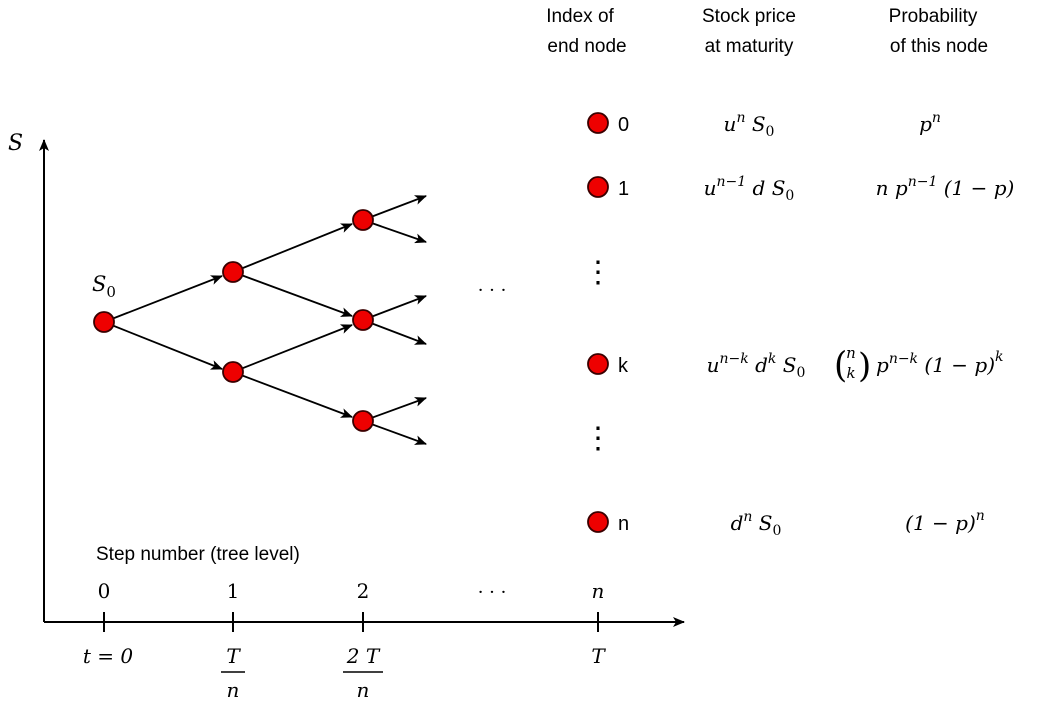 Image resolution: width=1049 pixels, height=706 pixels. Describe the element at coordinates (840, 365) in the screenshot. I see `binom-open-paren: (` at that location.